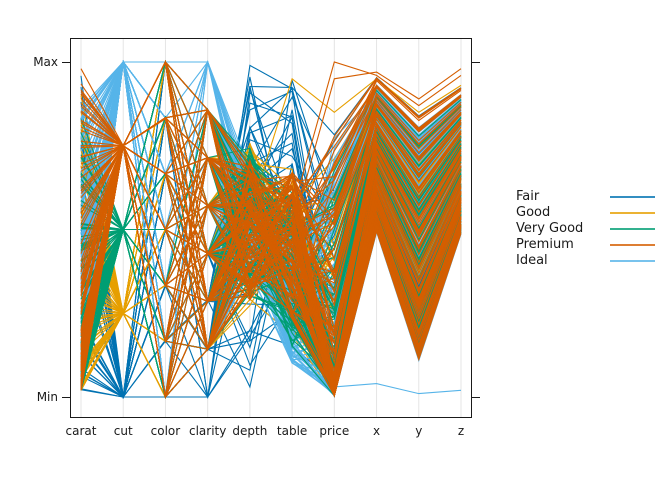 This screenshot has height=480, width=672. I want to click on axis-label-cut: cut, so click(123, 431).